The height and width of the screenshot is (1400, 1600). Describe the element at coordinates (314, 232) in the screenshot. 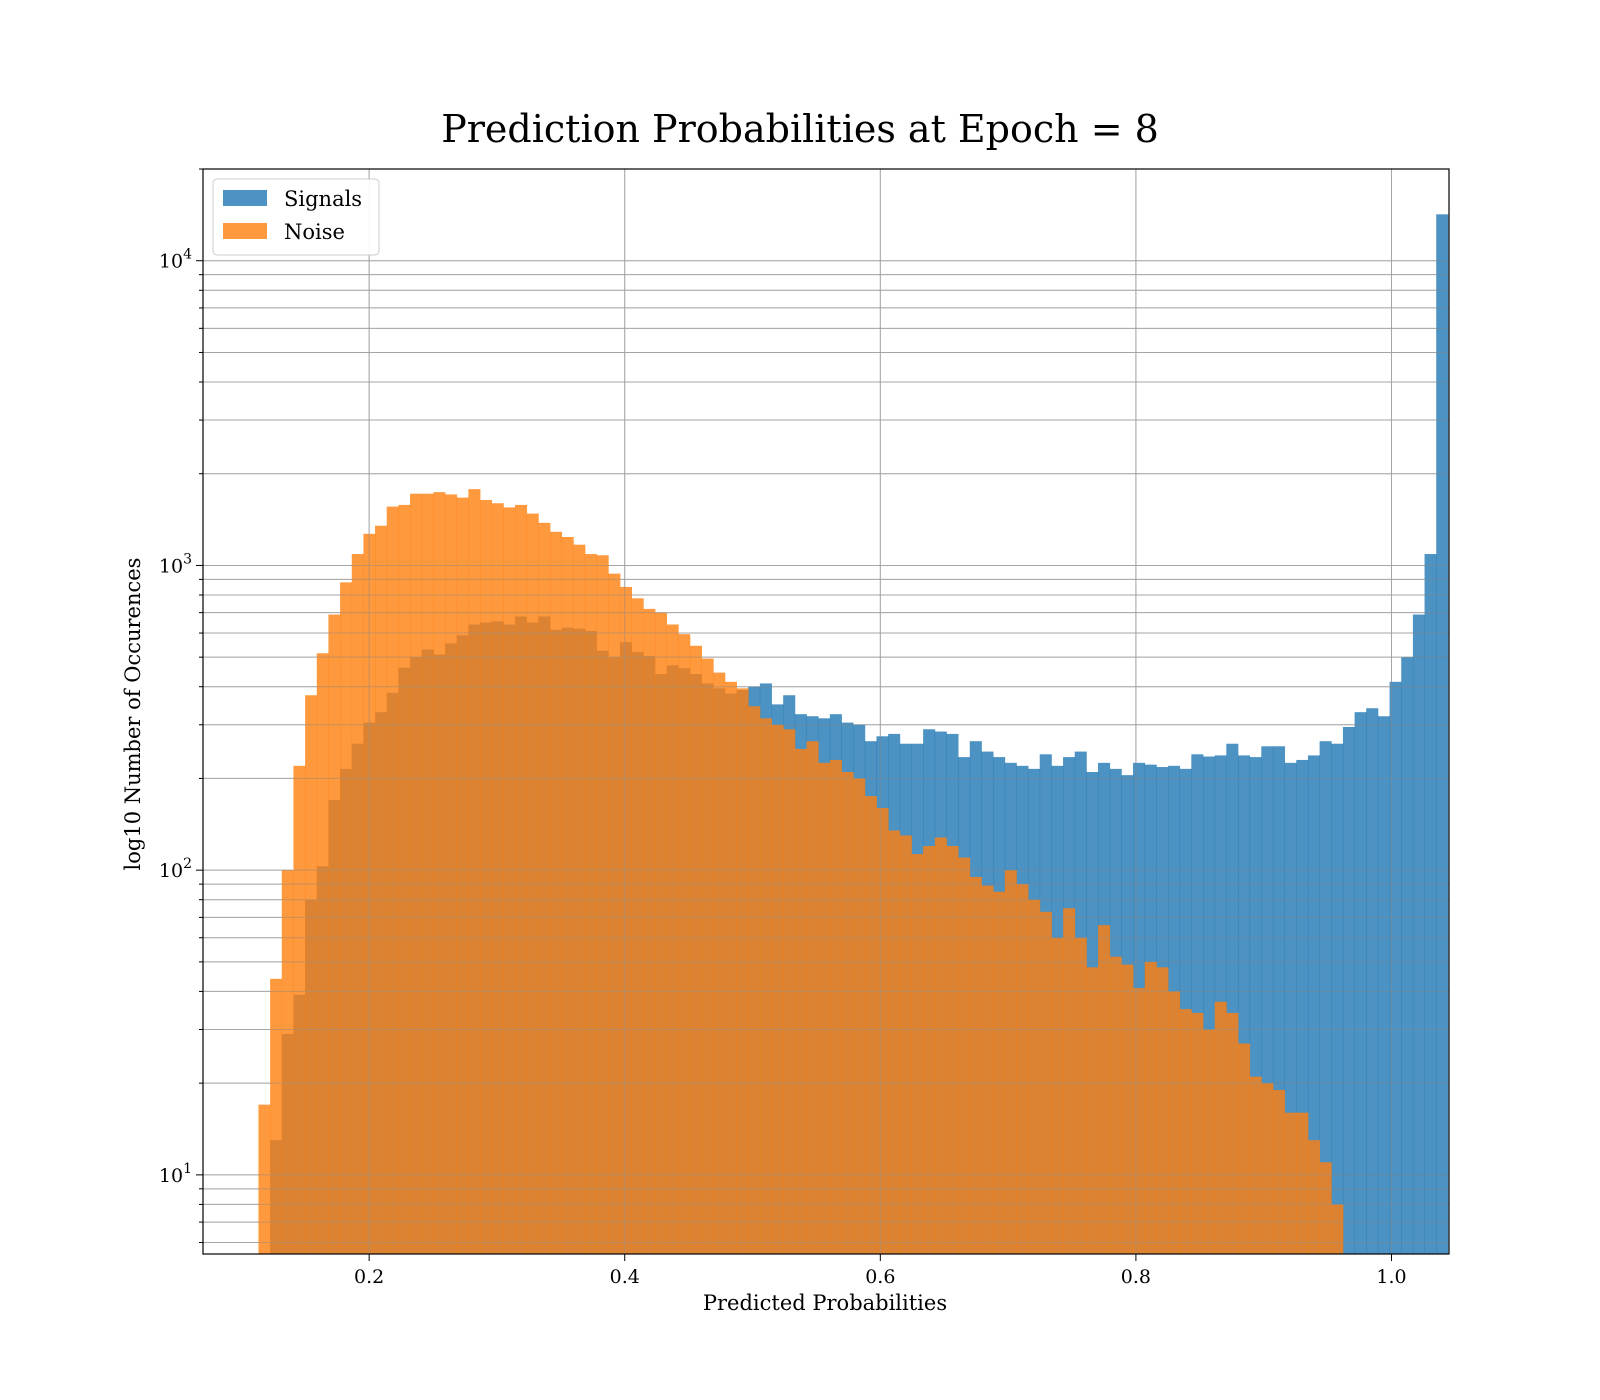

I see `legend-label-noise: Noise` at that location.